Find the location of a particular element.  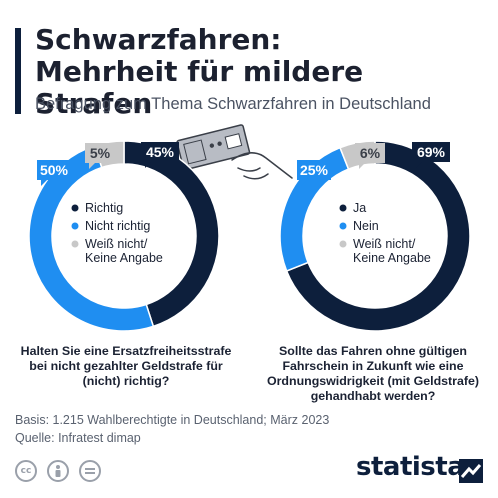

value-label: 6% is located at coordinates (370, 153).